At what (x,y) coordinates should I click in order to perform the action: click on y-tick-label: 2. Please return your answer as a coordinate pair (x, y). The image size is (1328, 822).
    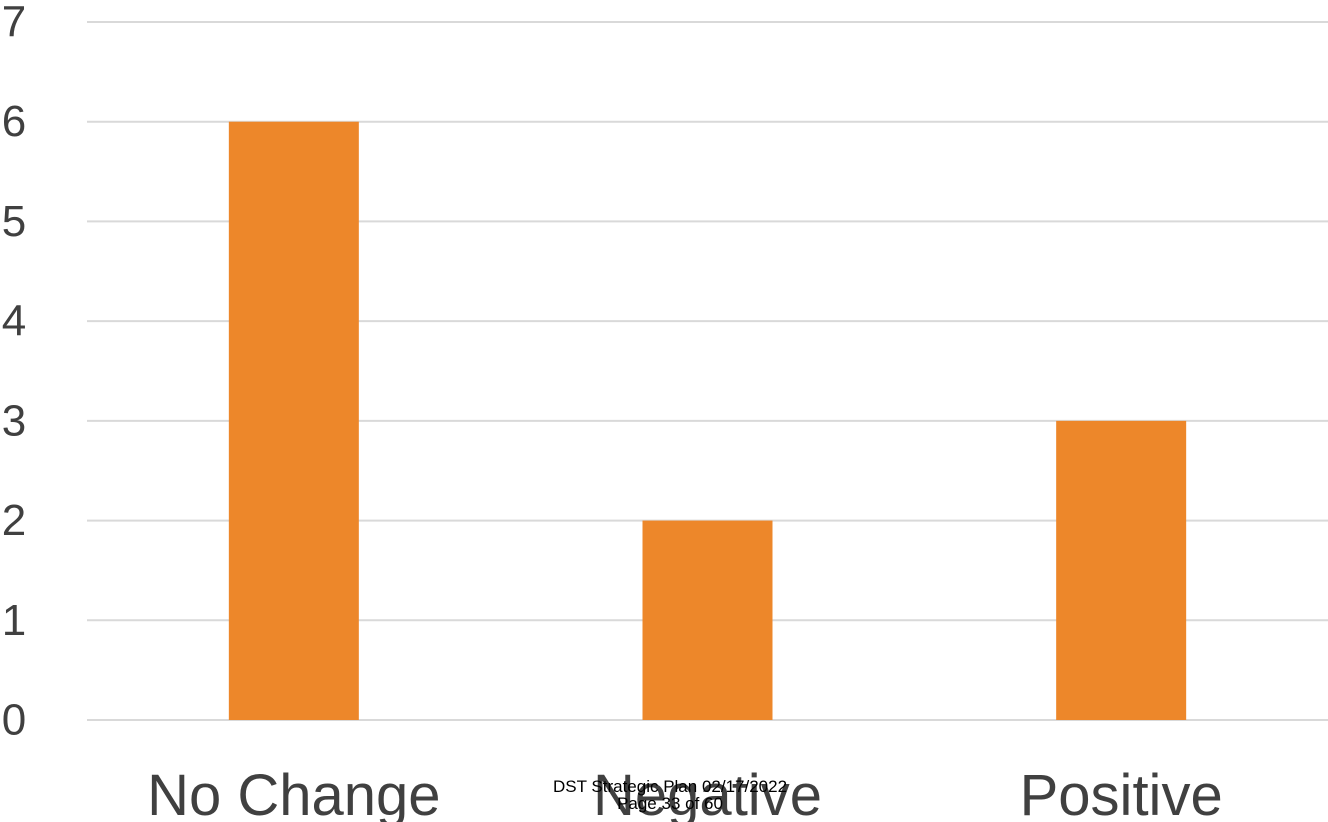
    Looking at the image, I should click on (14, 520).